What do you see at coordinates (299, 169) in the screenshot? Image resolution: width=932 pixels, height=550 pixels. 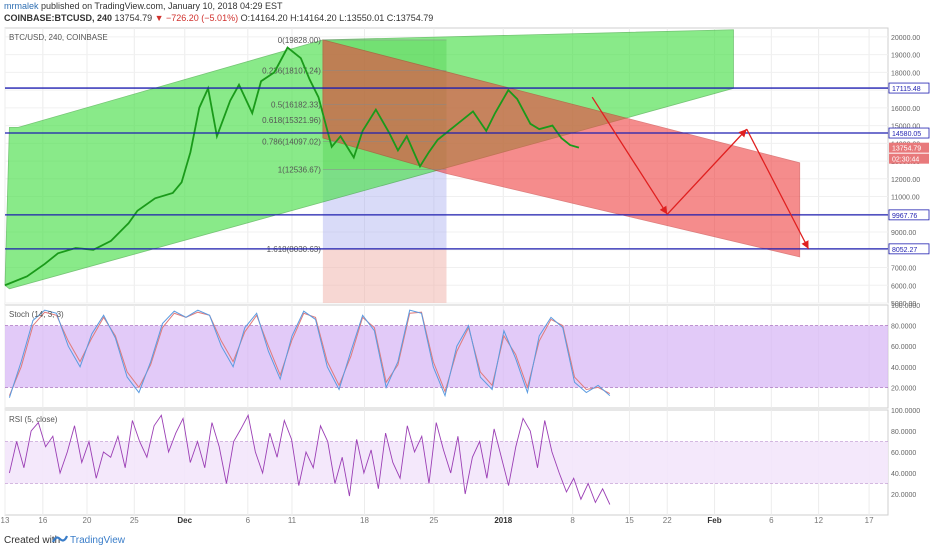 I see `fib-label: 1(12536.67)` at bounding box center [299, 169].